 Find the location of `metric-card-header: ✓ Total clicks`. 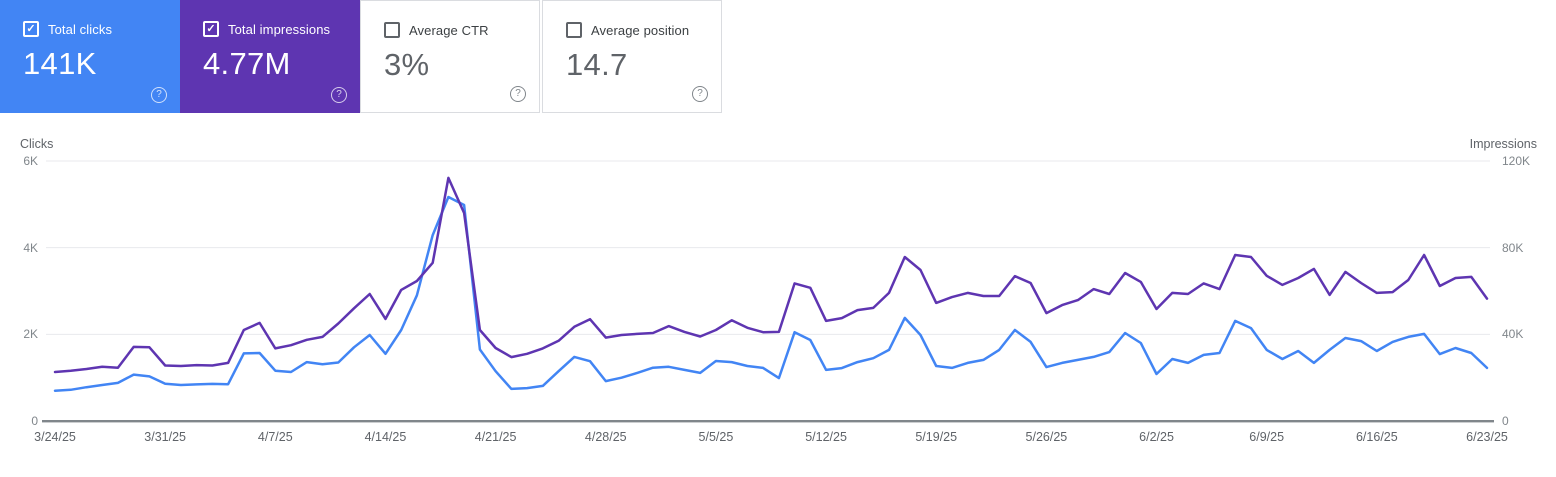

metric-card-header: ✓ Total clicks is located at coordinates (101, 29).